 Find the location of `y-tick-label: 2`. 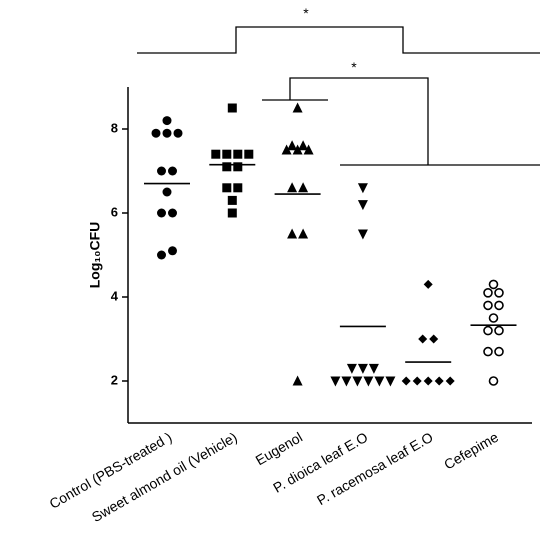

y-tick-label: 2 is located at coordinates (114, 379).